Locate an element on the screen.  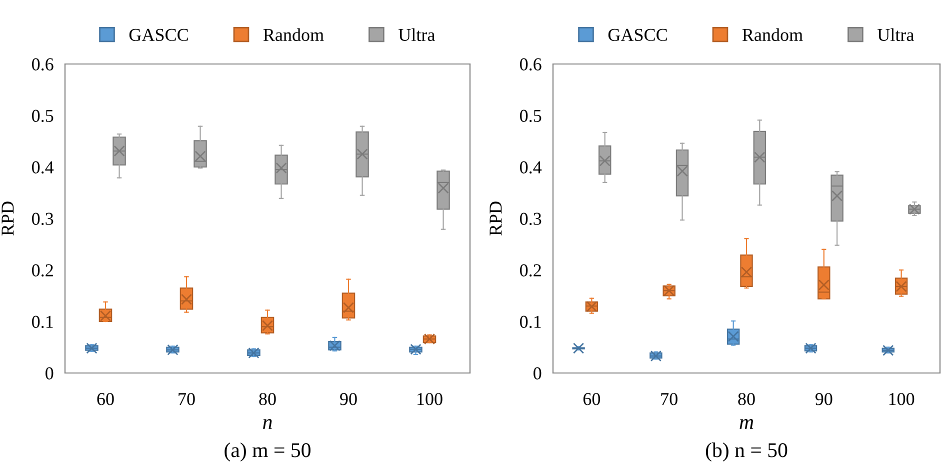
text: (b) n = 50 is located at coordinates (747, 452).